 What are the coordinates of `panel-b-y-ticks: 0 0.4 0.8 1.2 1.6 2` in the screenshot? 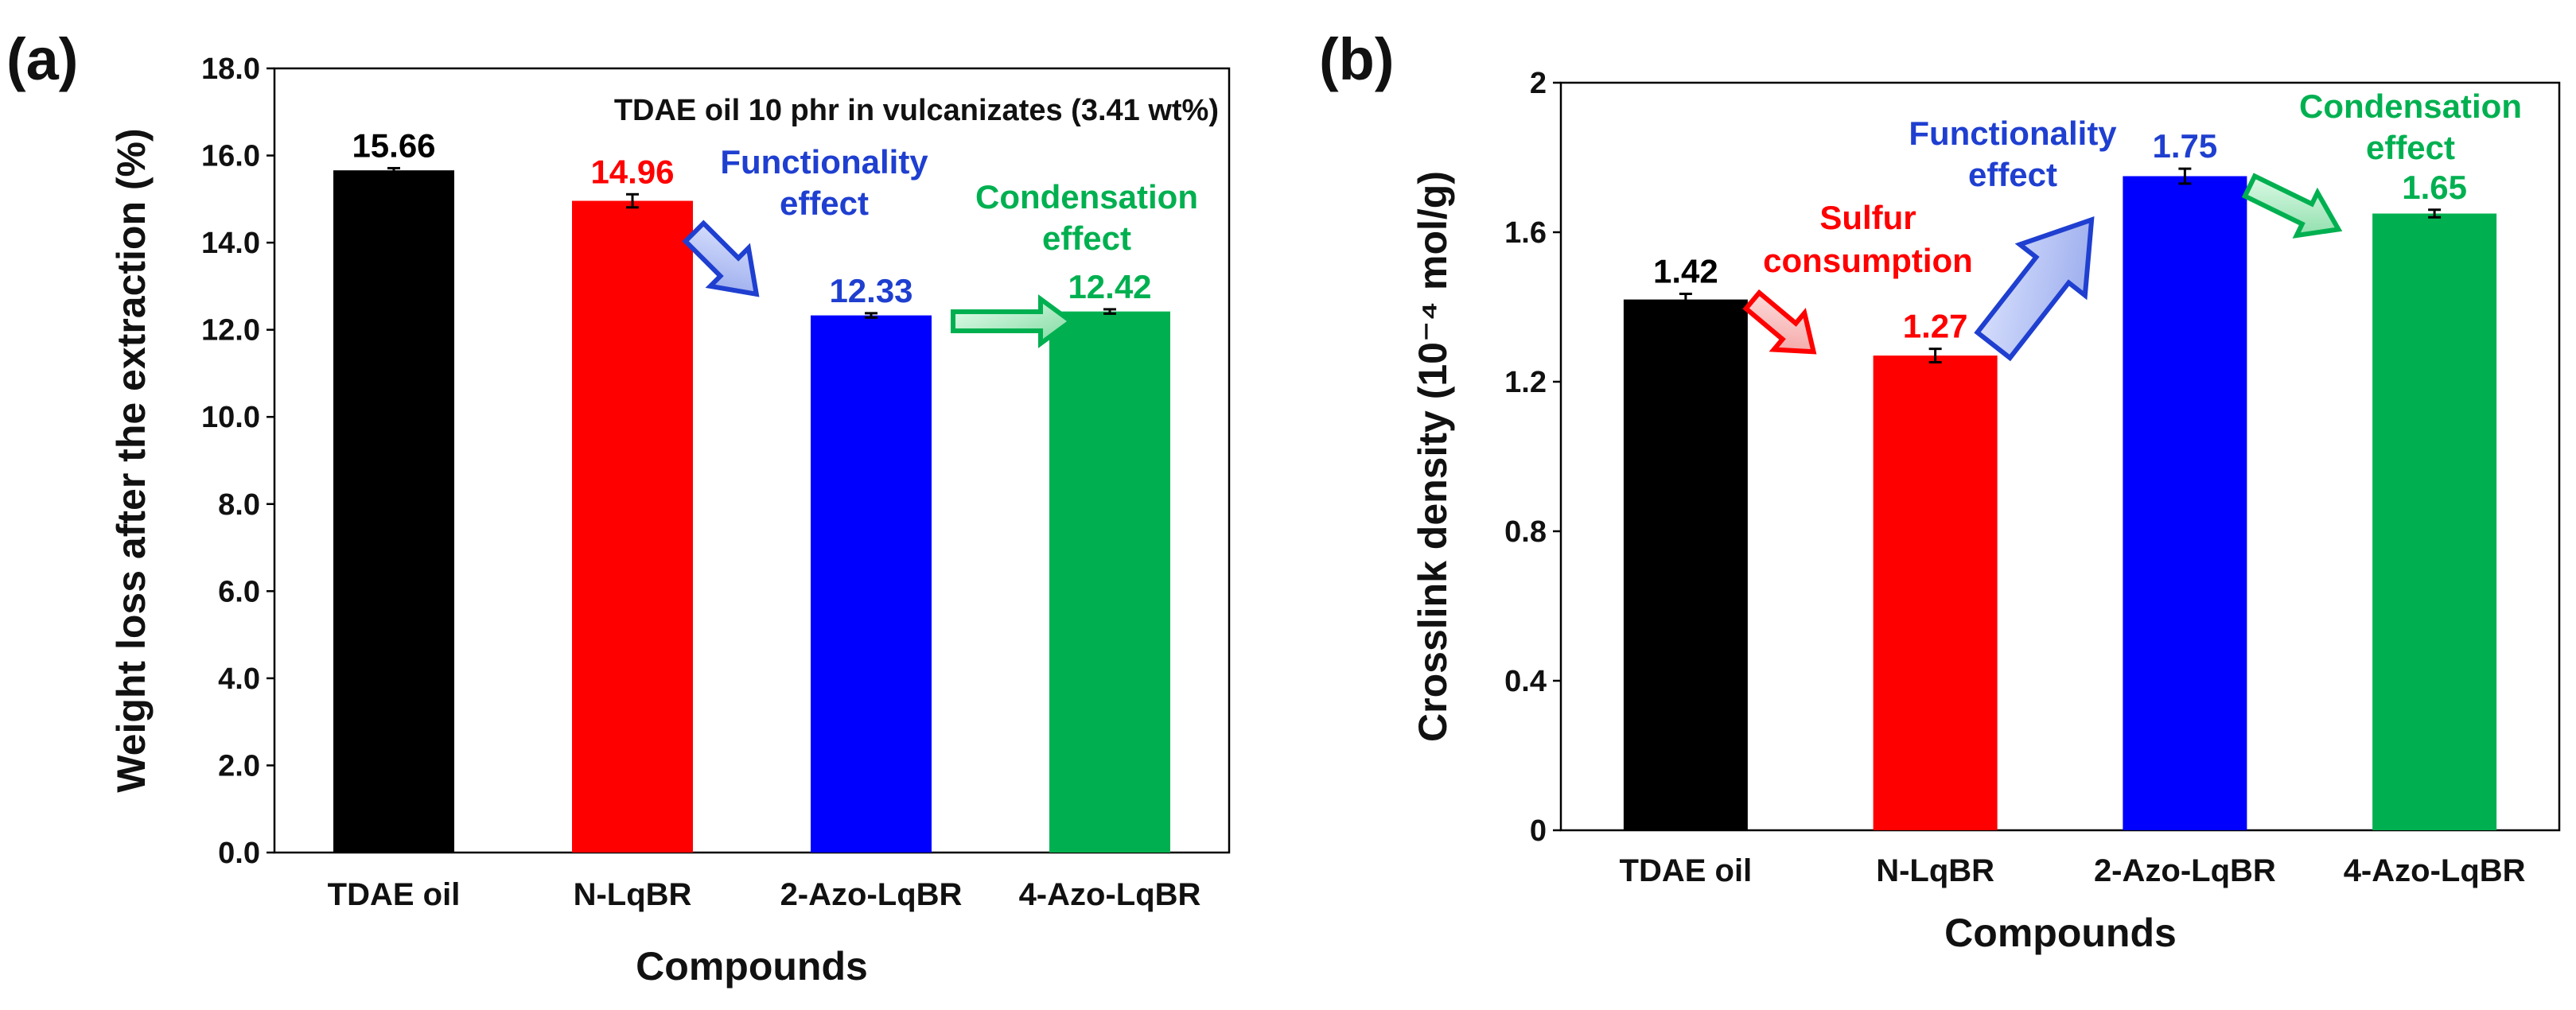 It's located at (1533, 457).